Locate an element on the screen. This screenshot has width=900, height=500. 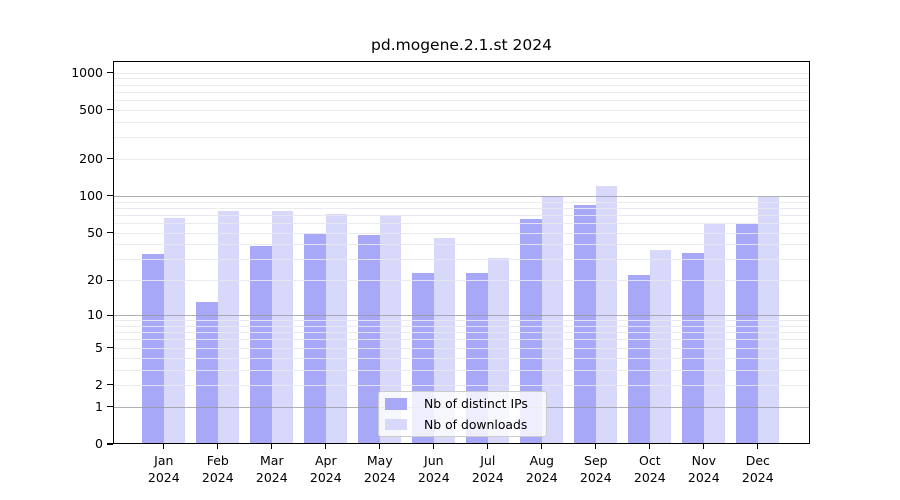
bar-distinct-ips-dec is located at coordinates (747, 333).